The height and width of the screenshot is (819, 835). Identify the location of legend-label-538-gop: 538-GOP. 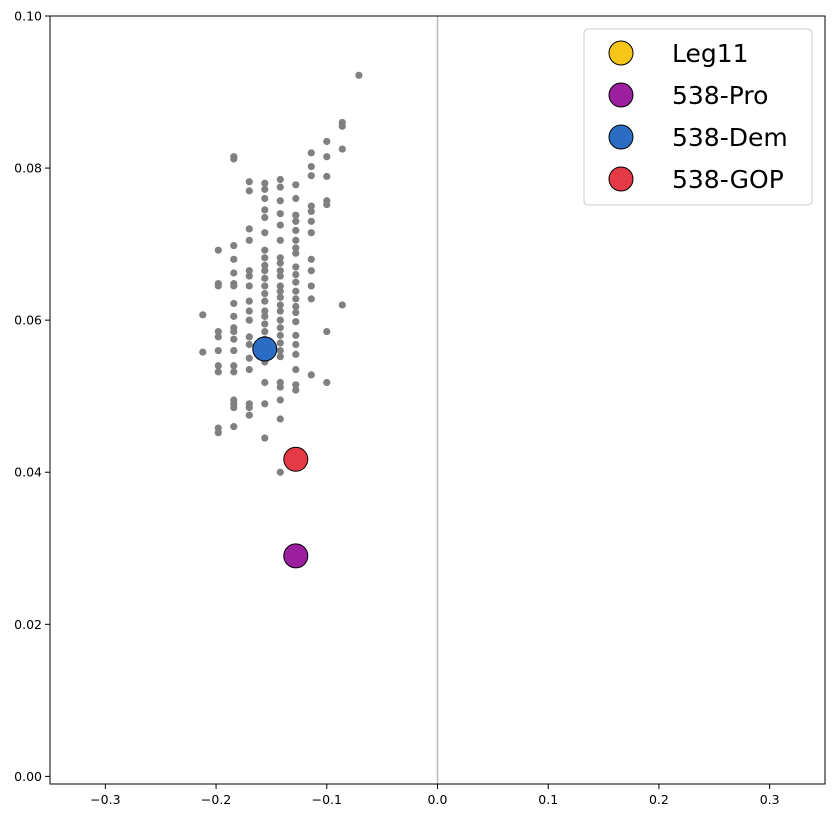
(728, 179).